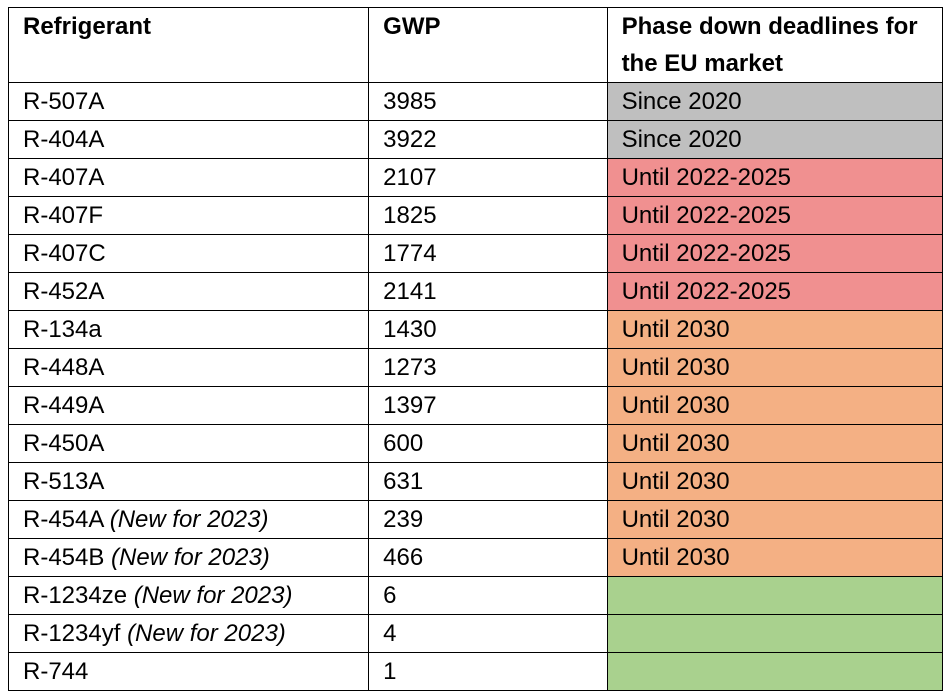 The image size is (949, 691). I want to click on gwp-cell: 3922, so click(488, 139).